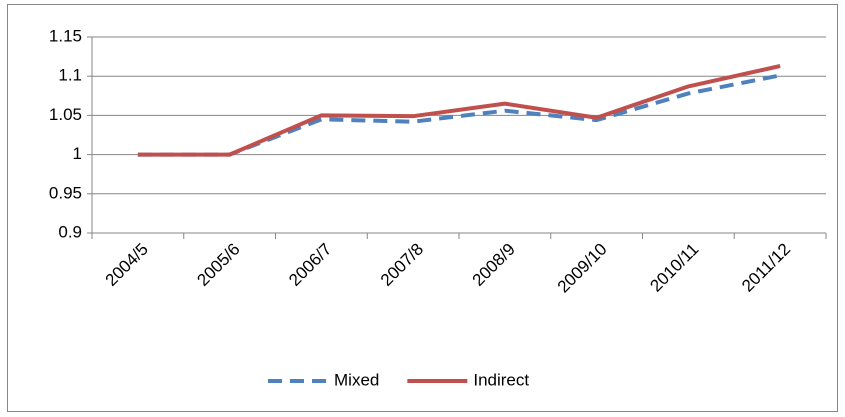 This screenshot has width=845, height=417. I want to click on y-tick-label: 1.15, so click(65, 35).